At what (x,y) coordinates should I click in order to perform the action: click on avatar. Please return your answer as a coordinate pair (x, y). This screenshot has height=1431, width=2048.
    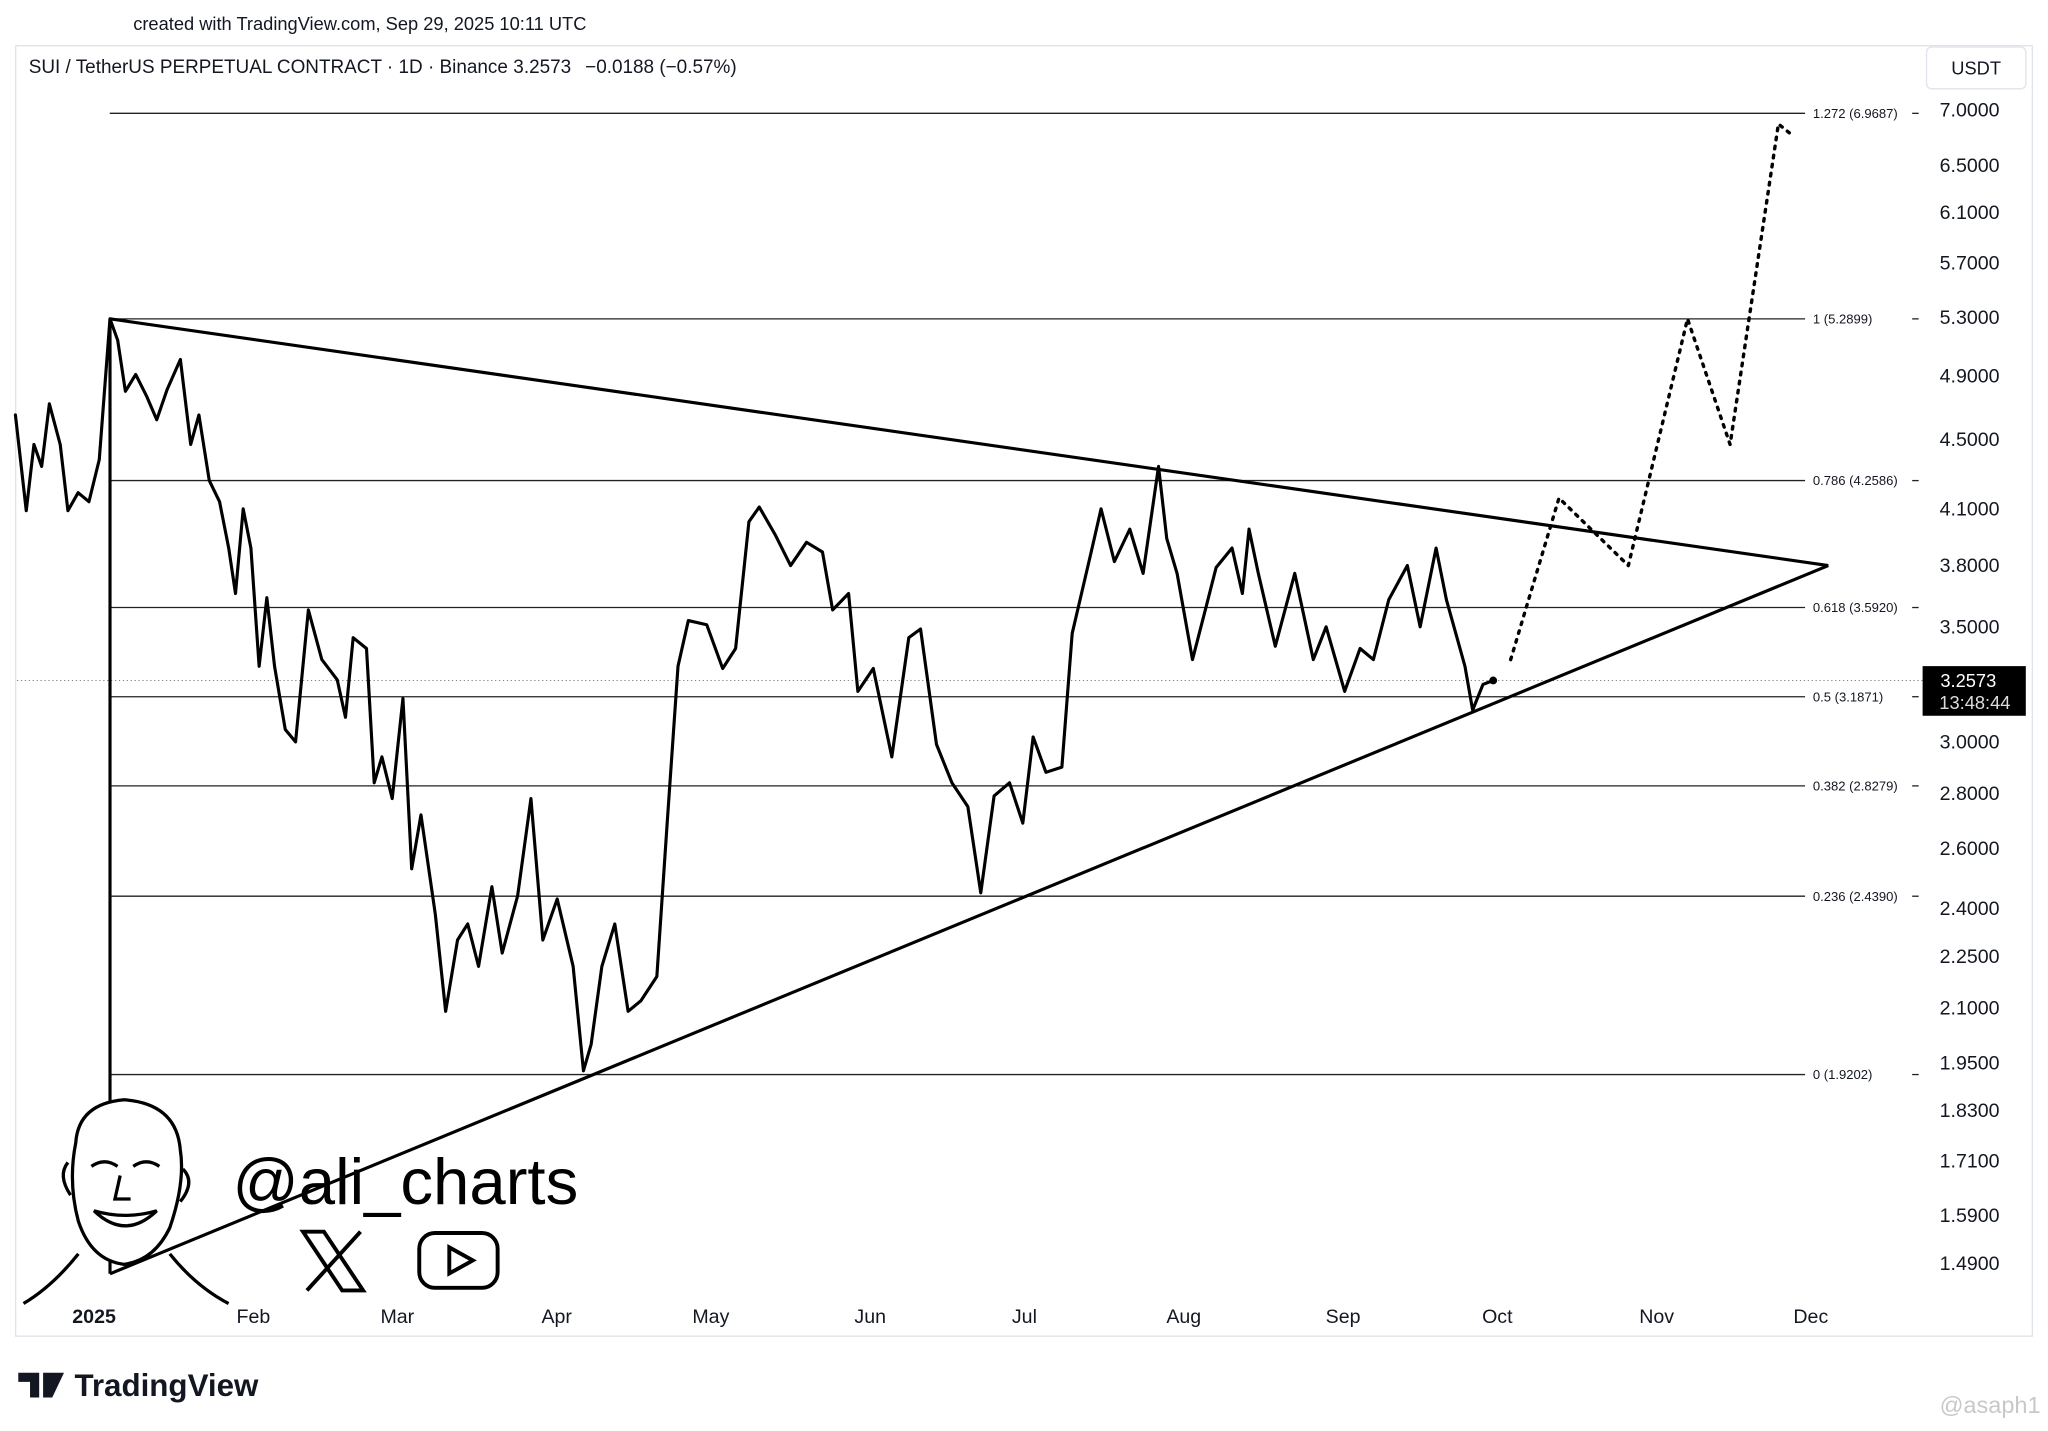
    Looking at the image, I should click on (126, 1201).